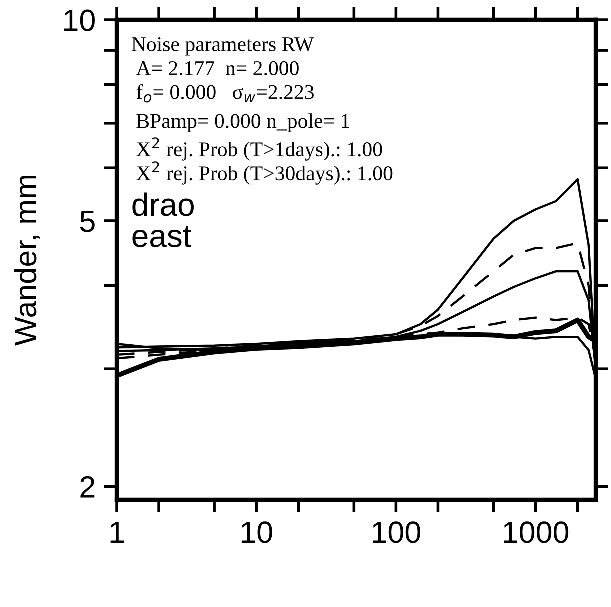  I want to click on annotation: drao, so click(163, 204).